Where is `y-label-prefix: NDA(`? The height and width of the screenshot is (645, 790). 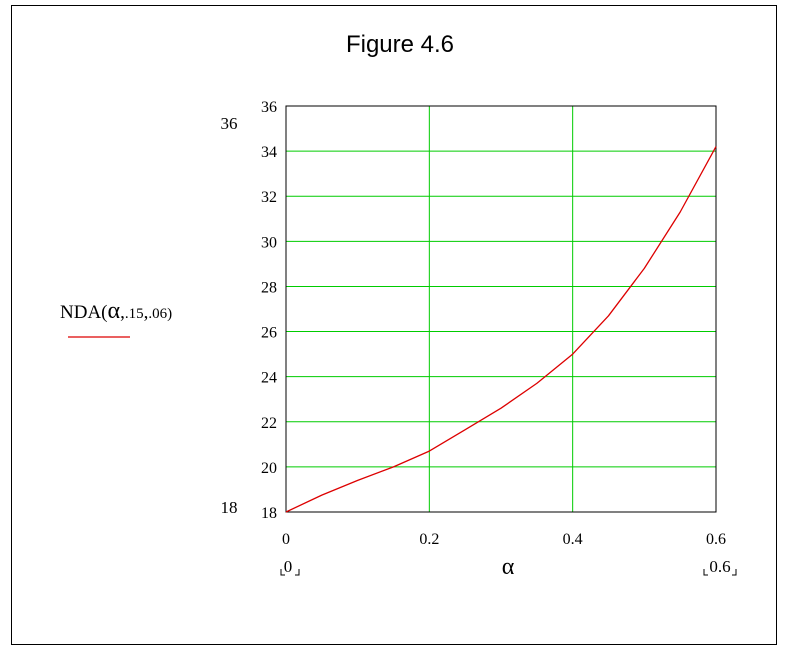 y-label-prefix: NDA( is located at coordinates (84, 312).